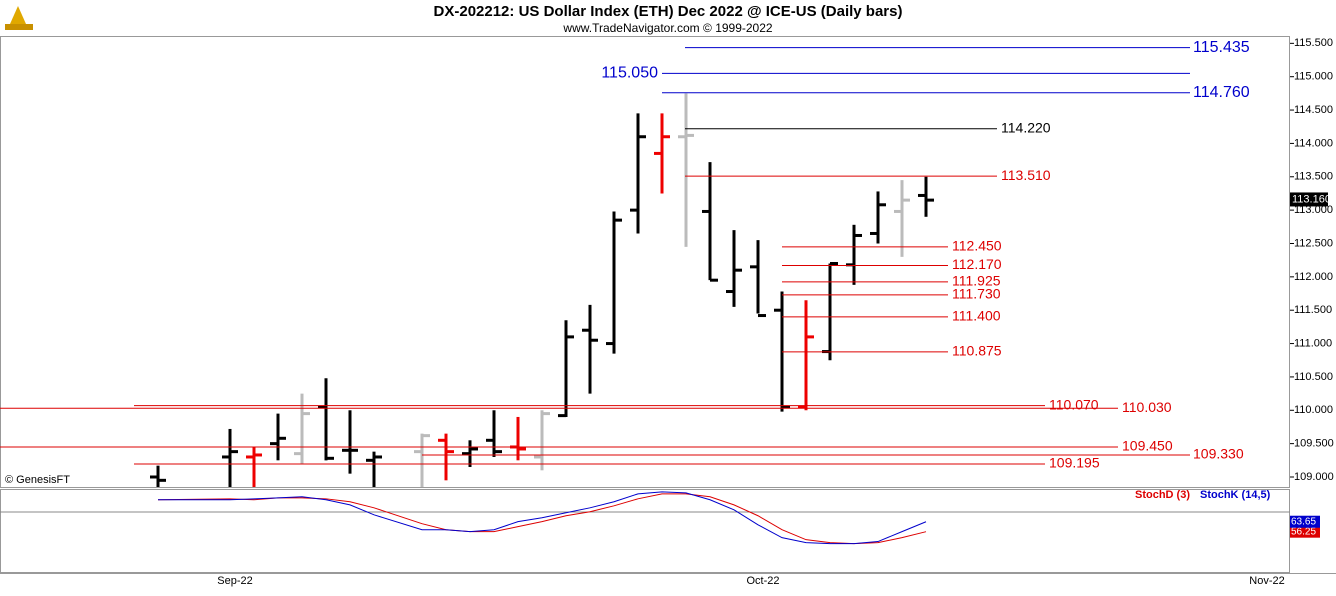  Describe the element at coordinates (1221, 92) in the screenshot. I see `level-label: 114.760` at that location.